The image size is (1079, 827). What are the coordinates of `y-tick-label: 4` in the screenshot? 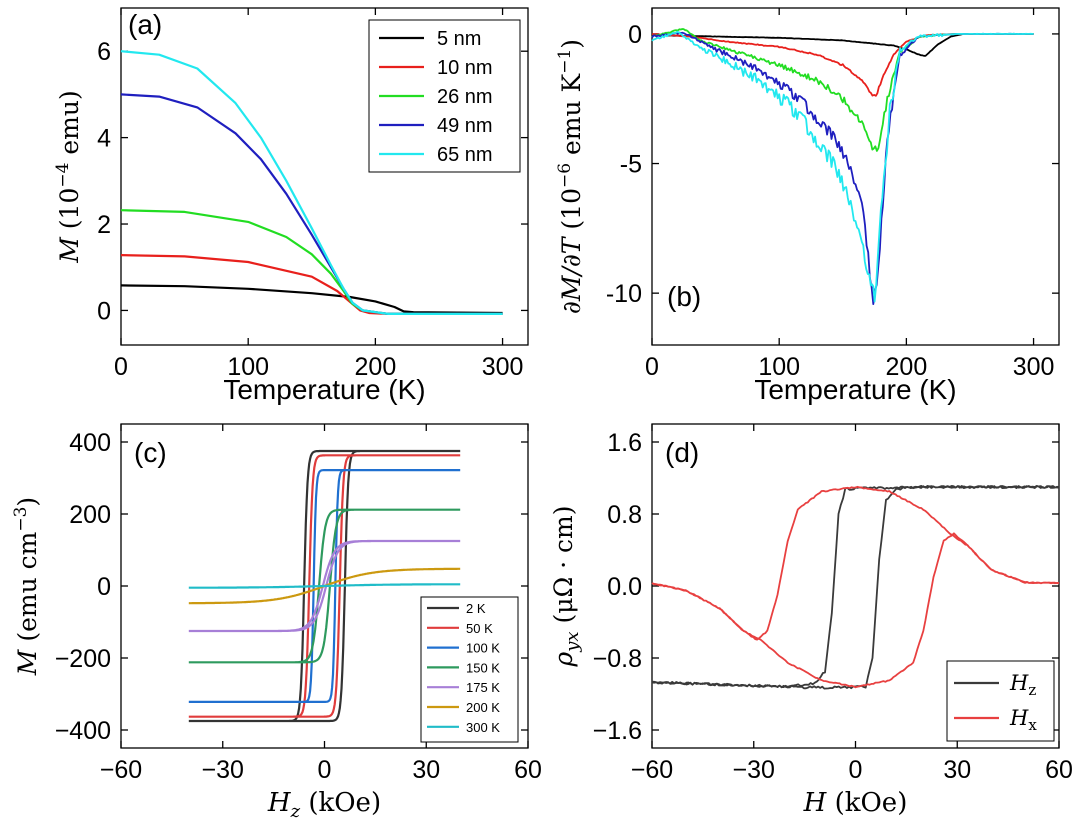 It's located at (104, 139).